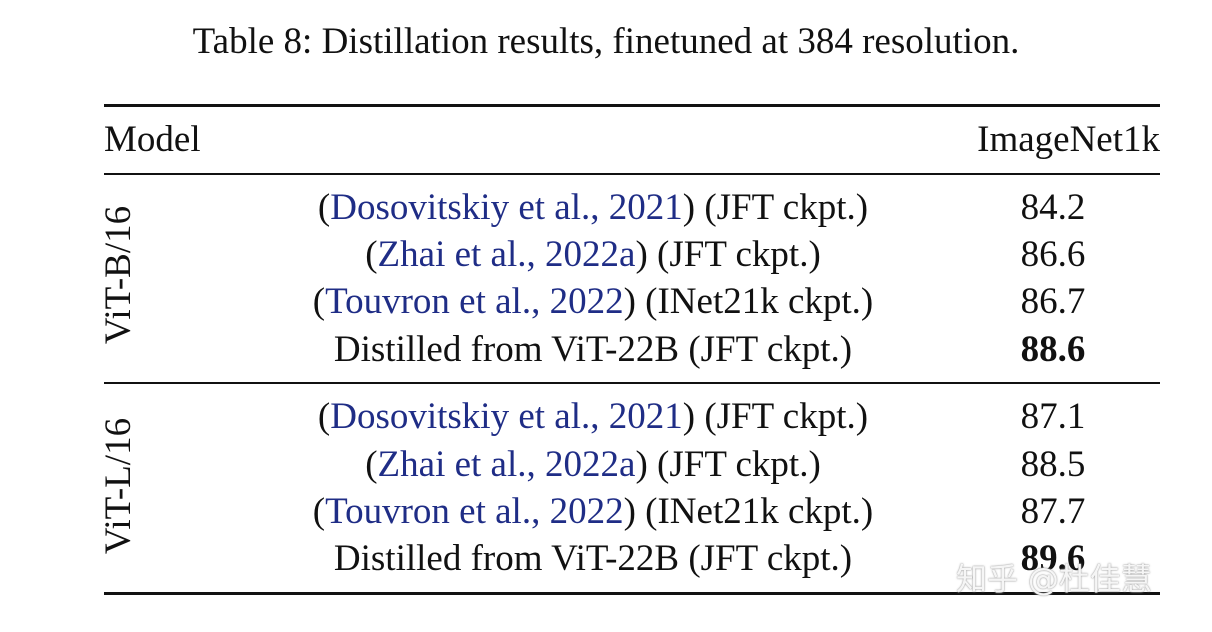 This screenshot has width=1212, height=632. I want to click on score-cell: 87.7, so click(1053, 511).